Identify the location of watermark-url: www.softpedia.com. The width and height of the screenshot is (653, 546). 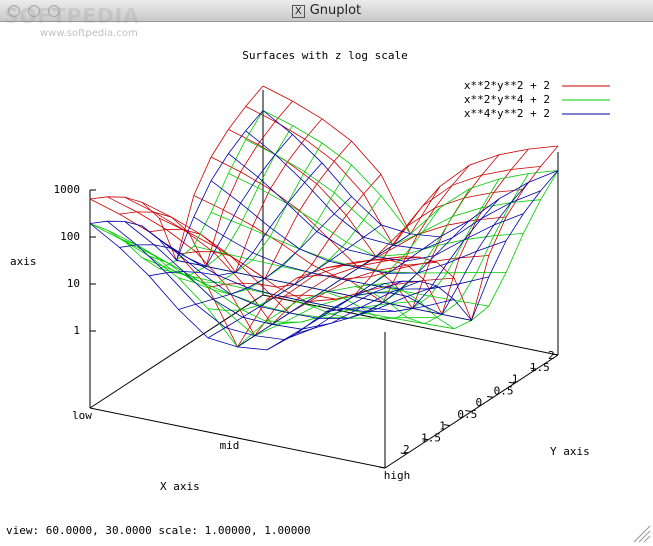
(89, 33).